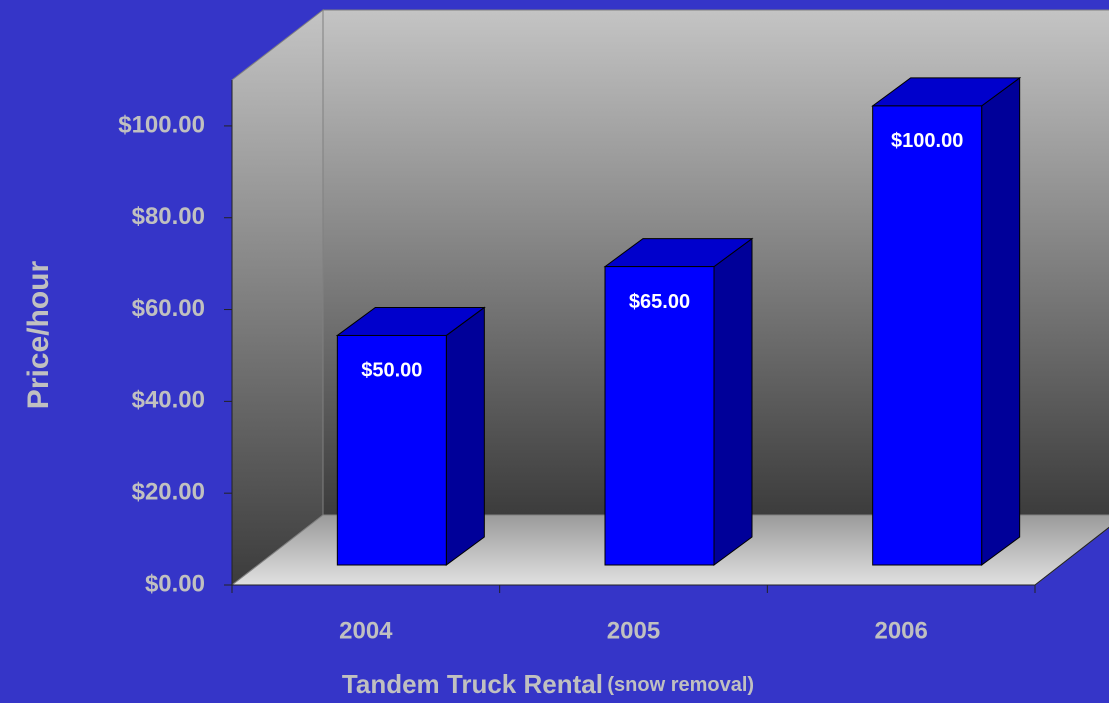 The image size is (1109, 703). Describe the element at coordinates (927, 141) in the screenshot. I see `value-label: $100.00` at that location.